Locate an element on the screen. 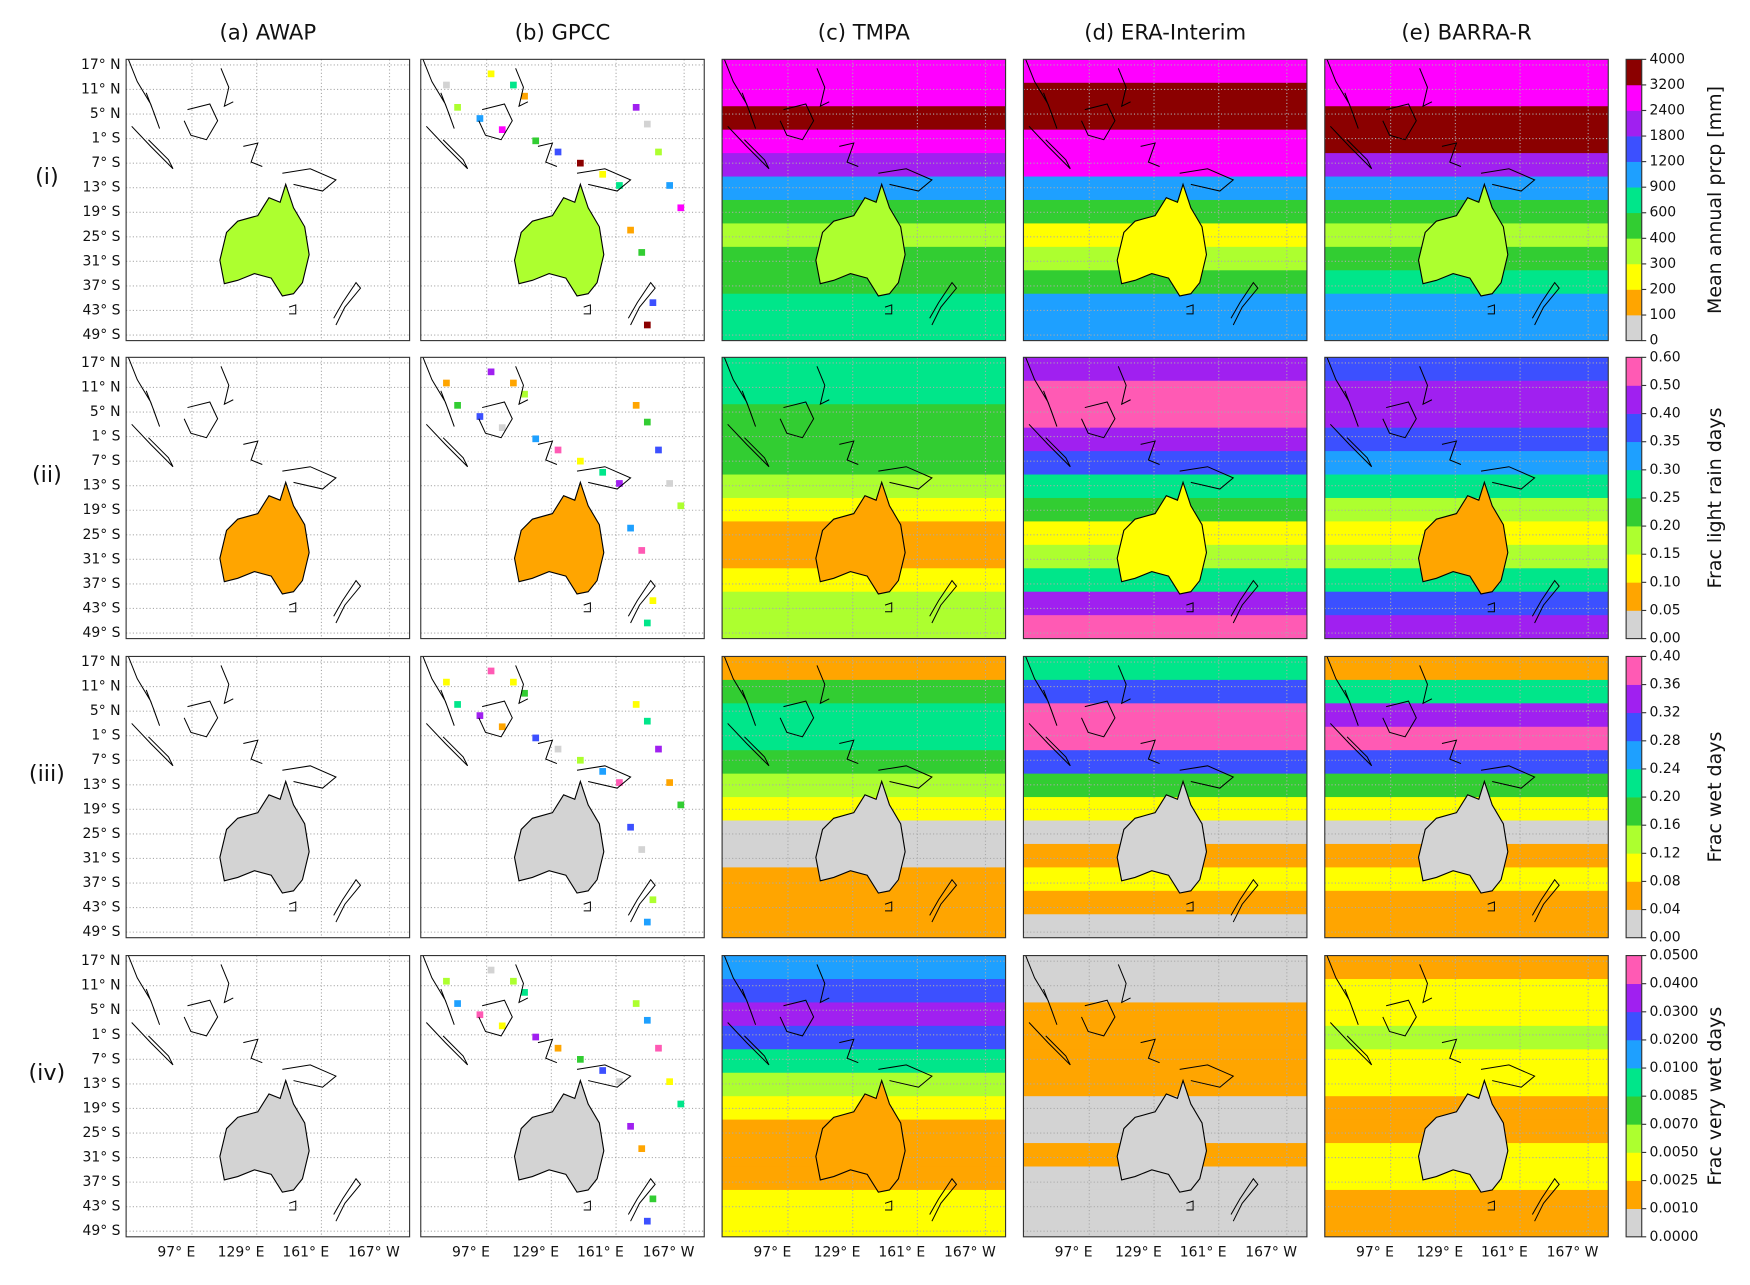  colorbar-tick-label: 100 is located at coordinates (1663, 315).